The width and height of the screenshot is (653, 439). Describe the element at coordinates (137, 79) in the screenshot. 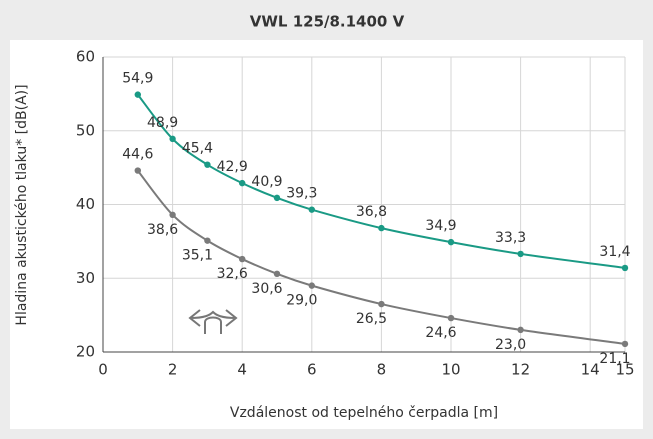

I see `data-label: 54,9` at that location.